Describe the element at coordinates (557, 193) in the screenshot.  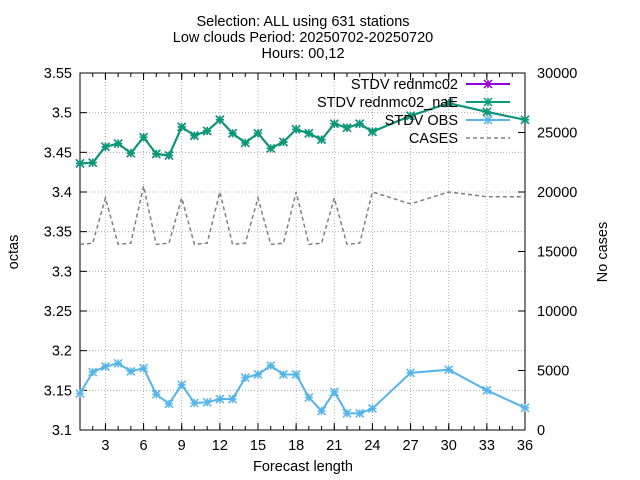
I see `y2-tick-label: 20000` at that location.